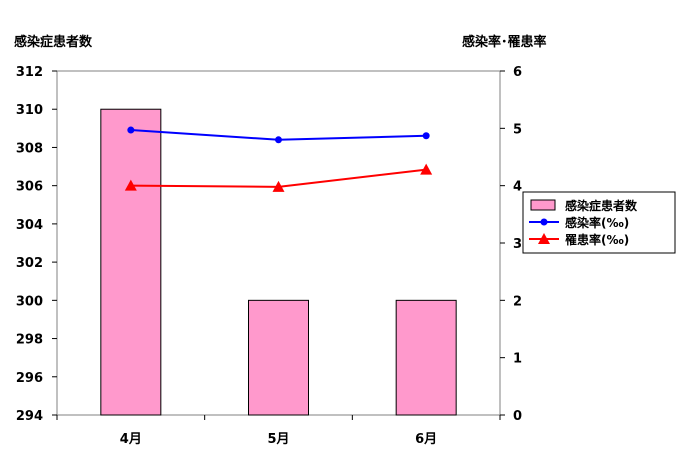 This screenshot has width=682, height=462. I want to click on category-label: 4月, so click(131, 439).